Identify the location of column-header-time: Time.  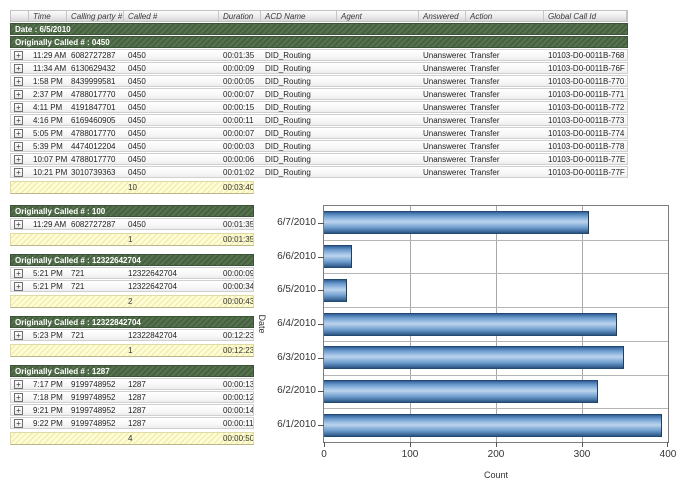
(48, 16).